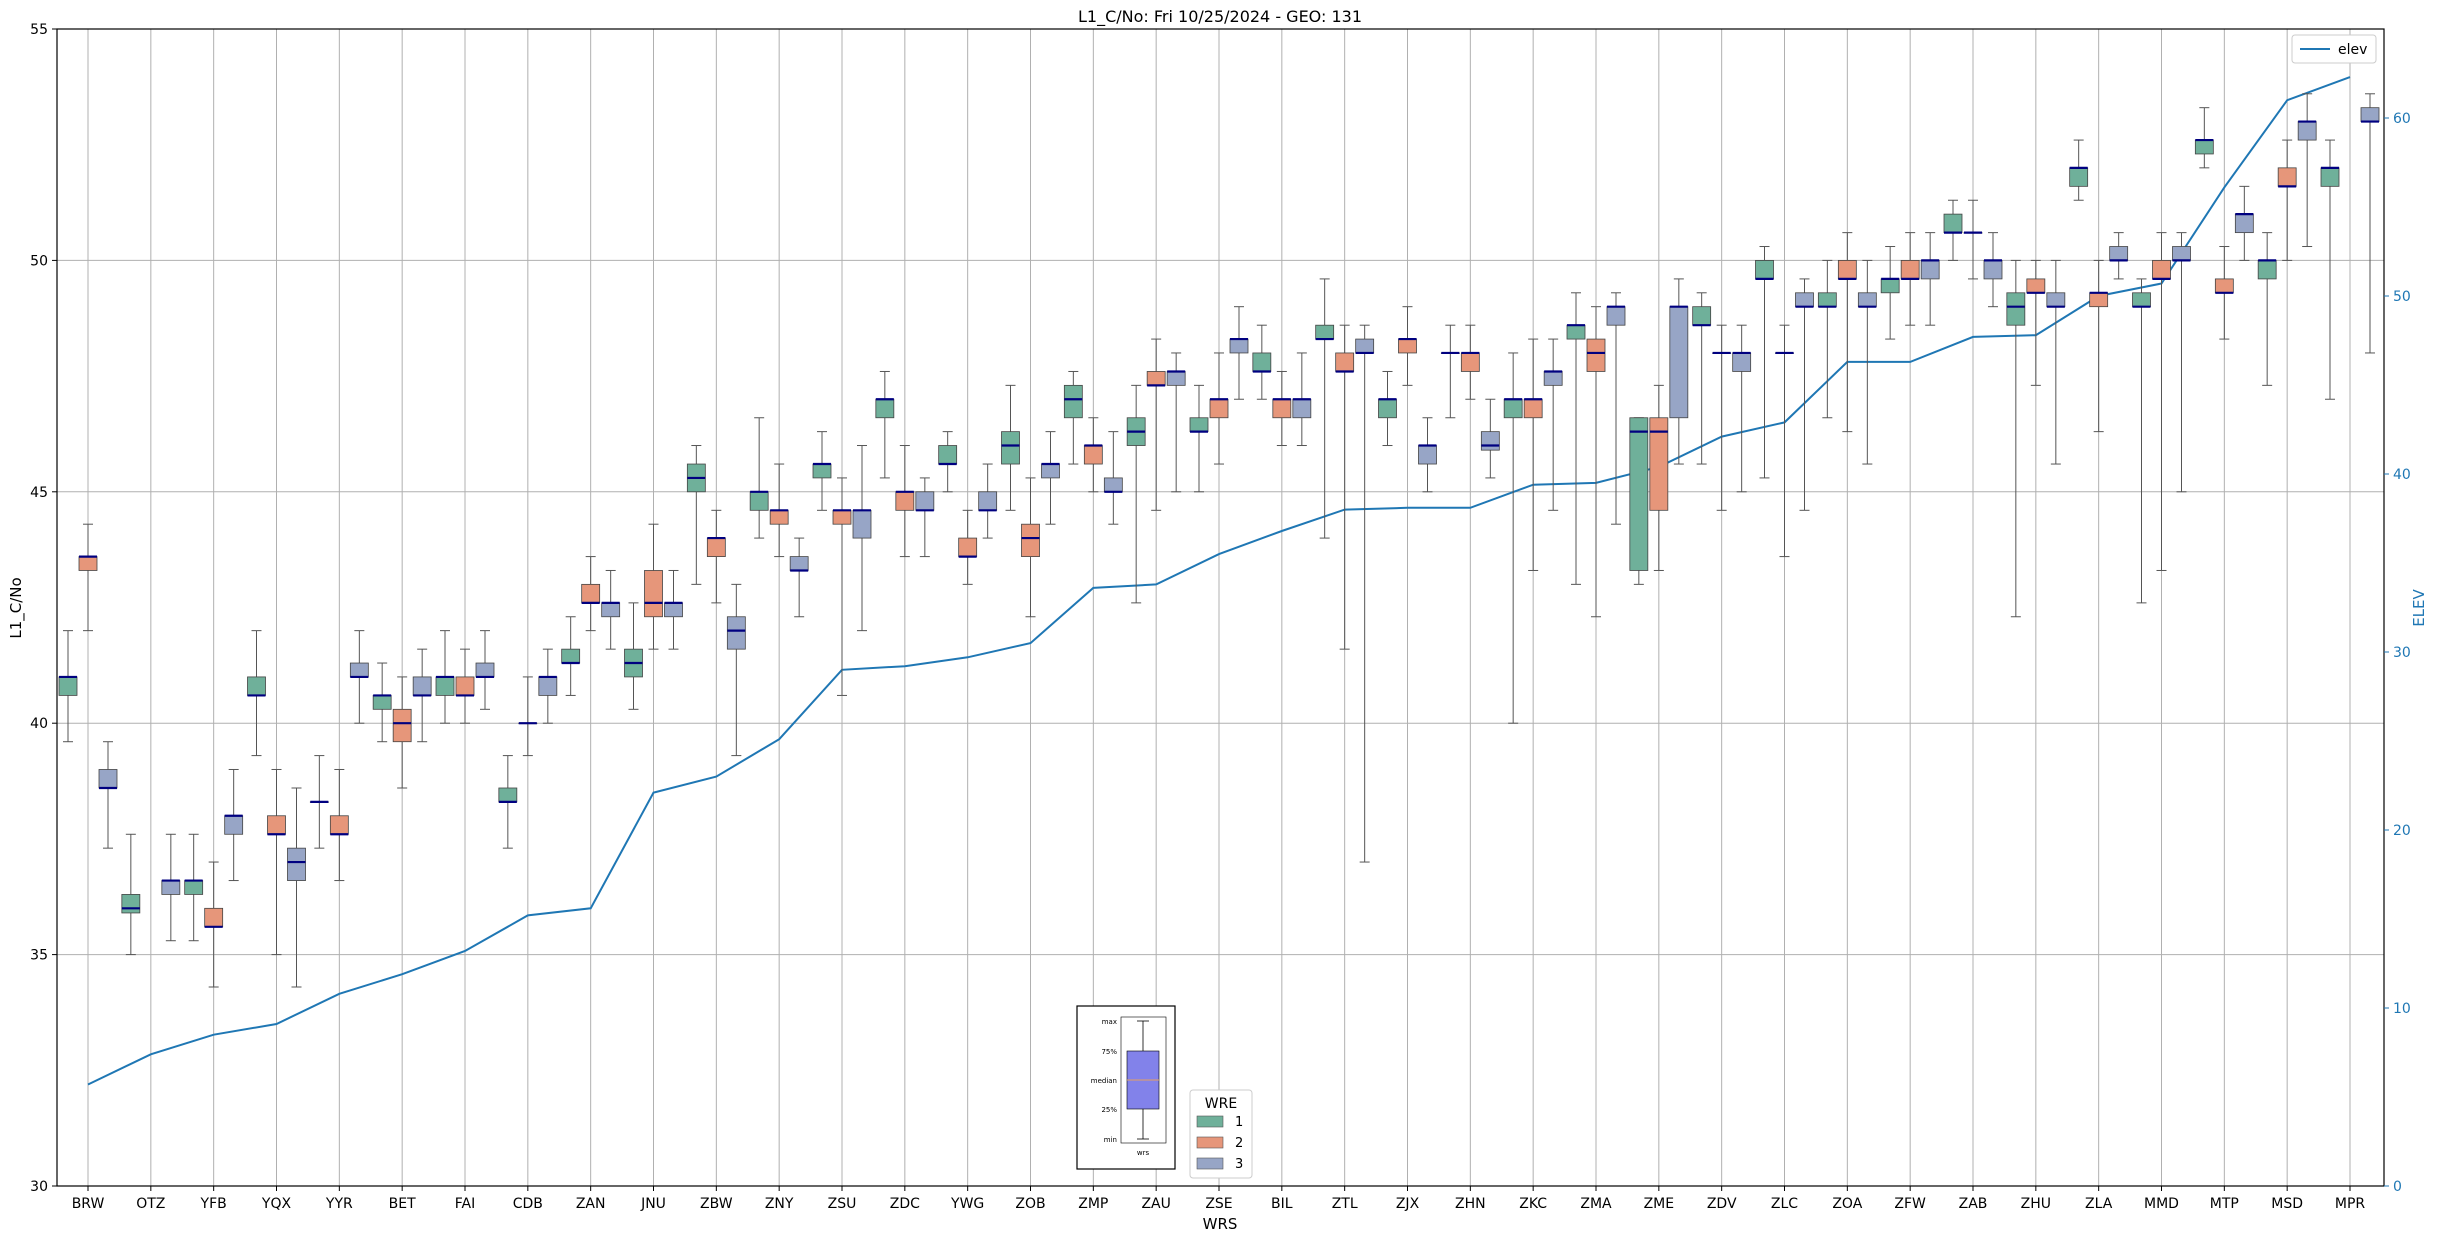  Describe the element at coordinates (1282, 408) in the screenshot. I see `box-BIL-wre2` at that location.